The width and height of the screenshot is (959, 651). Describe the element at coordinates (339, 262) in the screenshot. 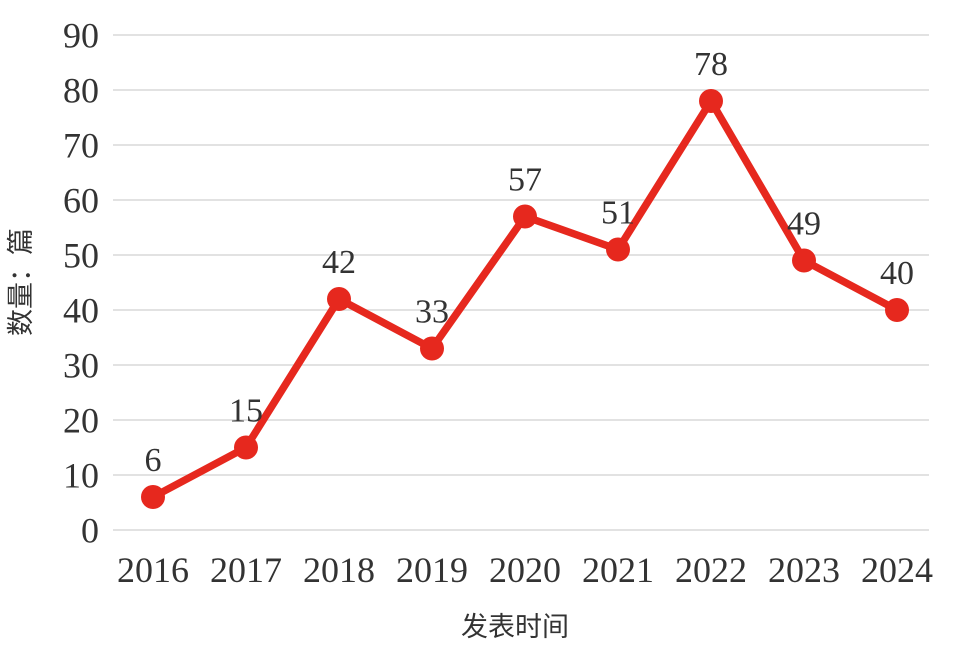

I see `data-point-label: 42` at that location.